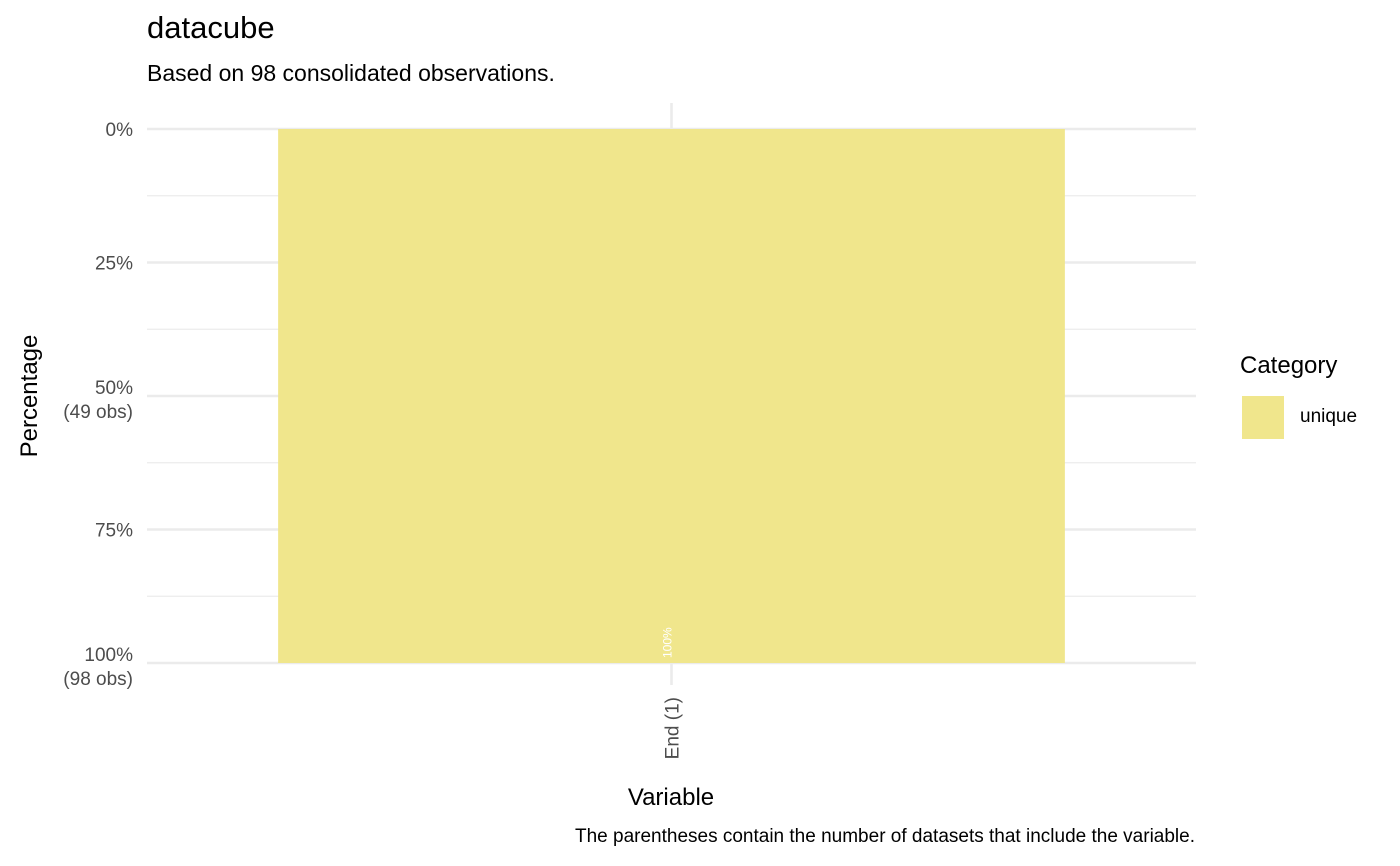 This screenshot has width=1400, height=866. I want to click on y-tick-label: 75%, so click(114, 531).